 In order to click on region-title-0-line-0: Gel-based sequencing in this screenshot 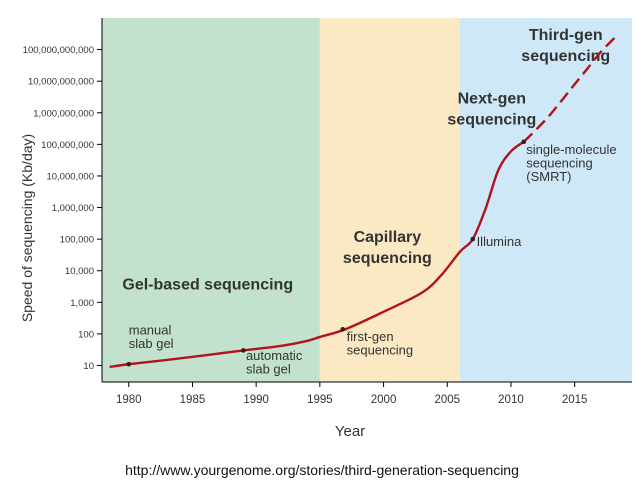, I will do `click(207, 285)`.